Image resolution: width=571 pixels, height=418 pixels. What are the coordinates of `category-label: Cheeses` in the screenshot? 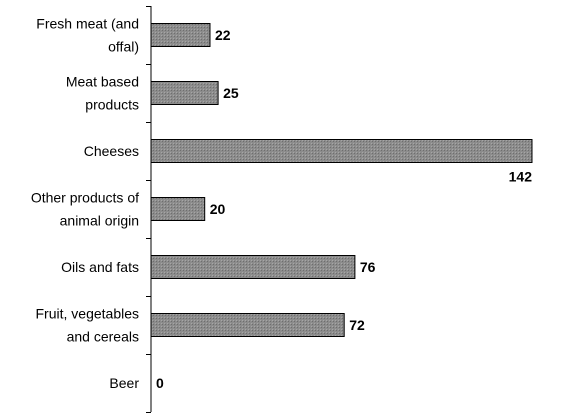 It's located at (111, 151).